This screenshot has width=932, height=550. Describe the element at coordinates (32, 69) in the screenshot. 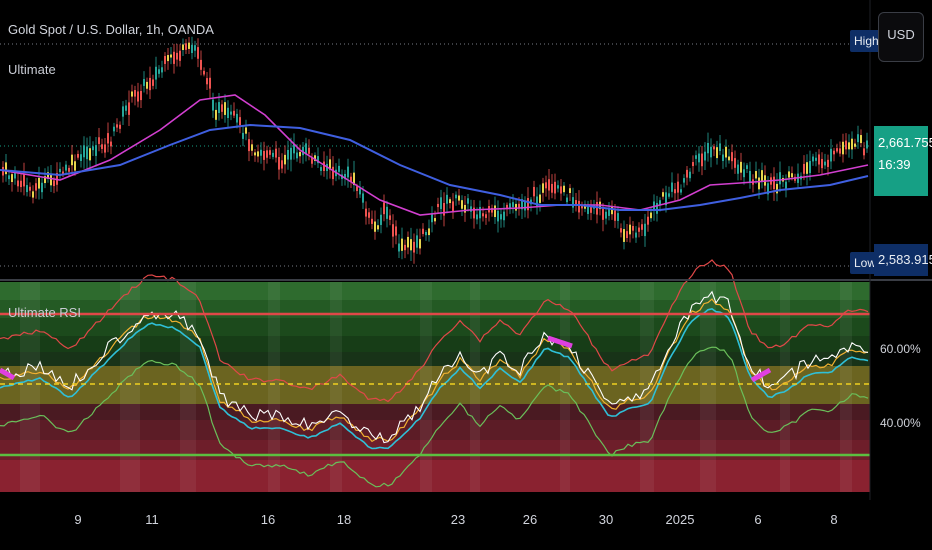

I see `indicator-legend-ultimate: Ultimate` at that location.